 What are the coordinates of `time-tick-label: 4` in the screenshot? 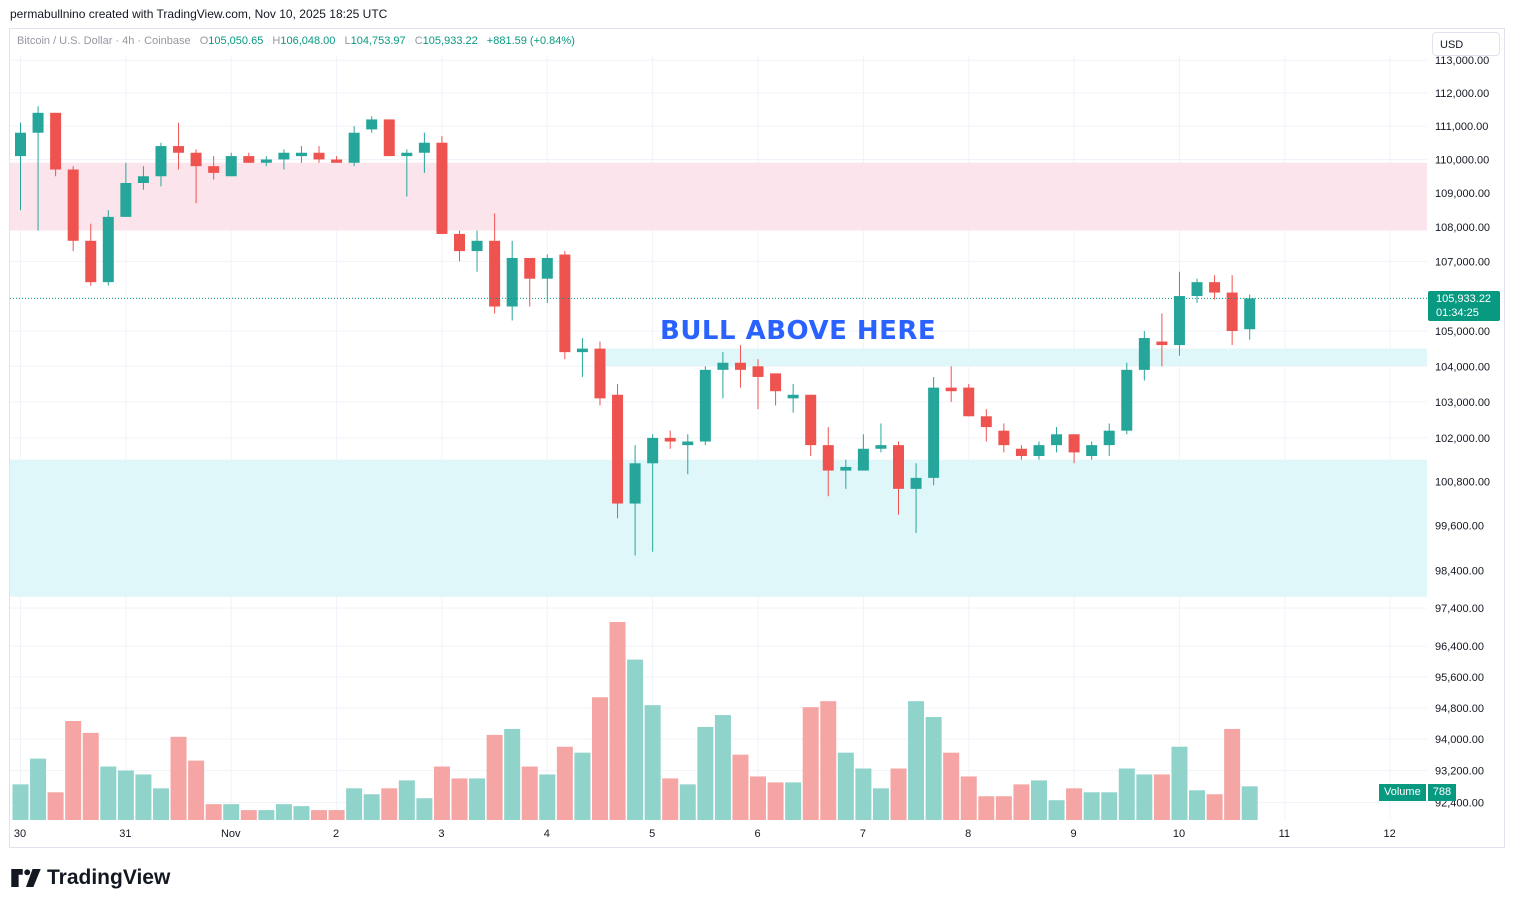 It's located at (547, 834).